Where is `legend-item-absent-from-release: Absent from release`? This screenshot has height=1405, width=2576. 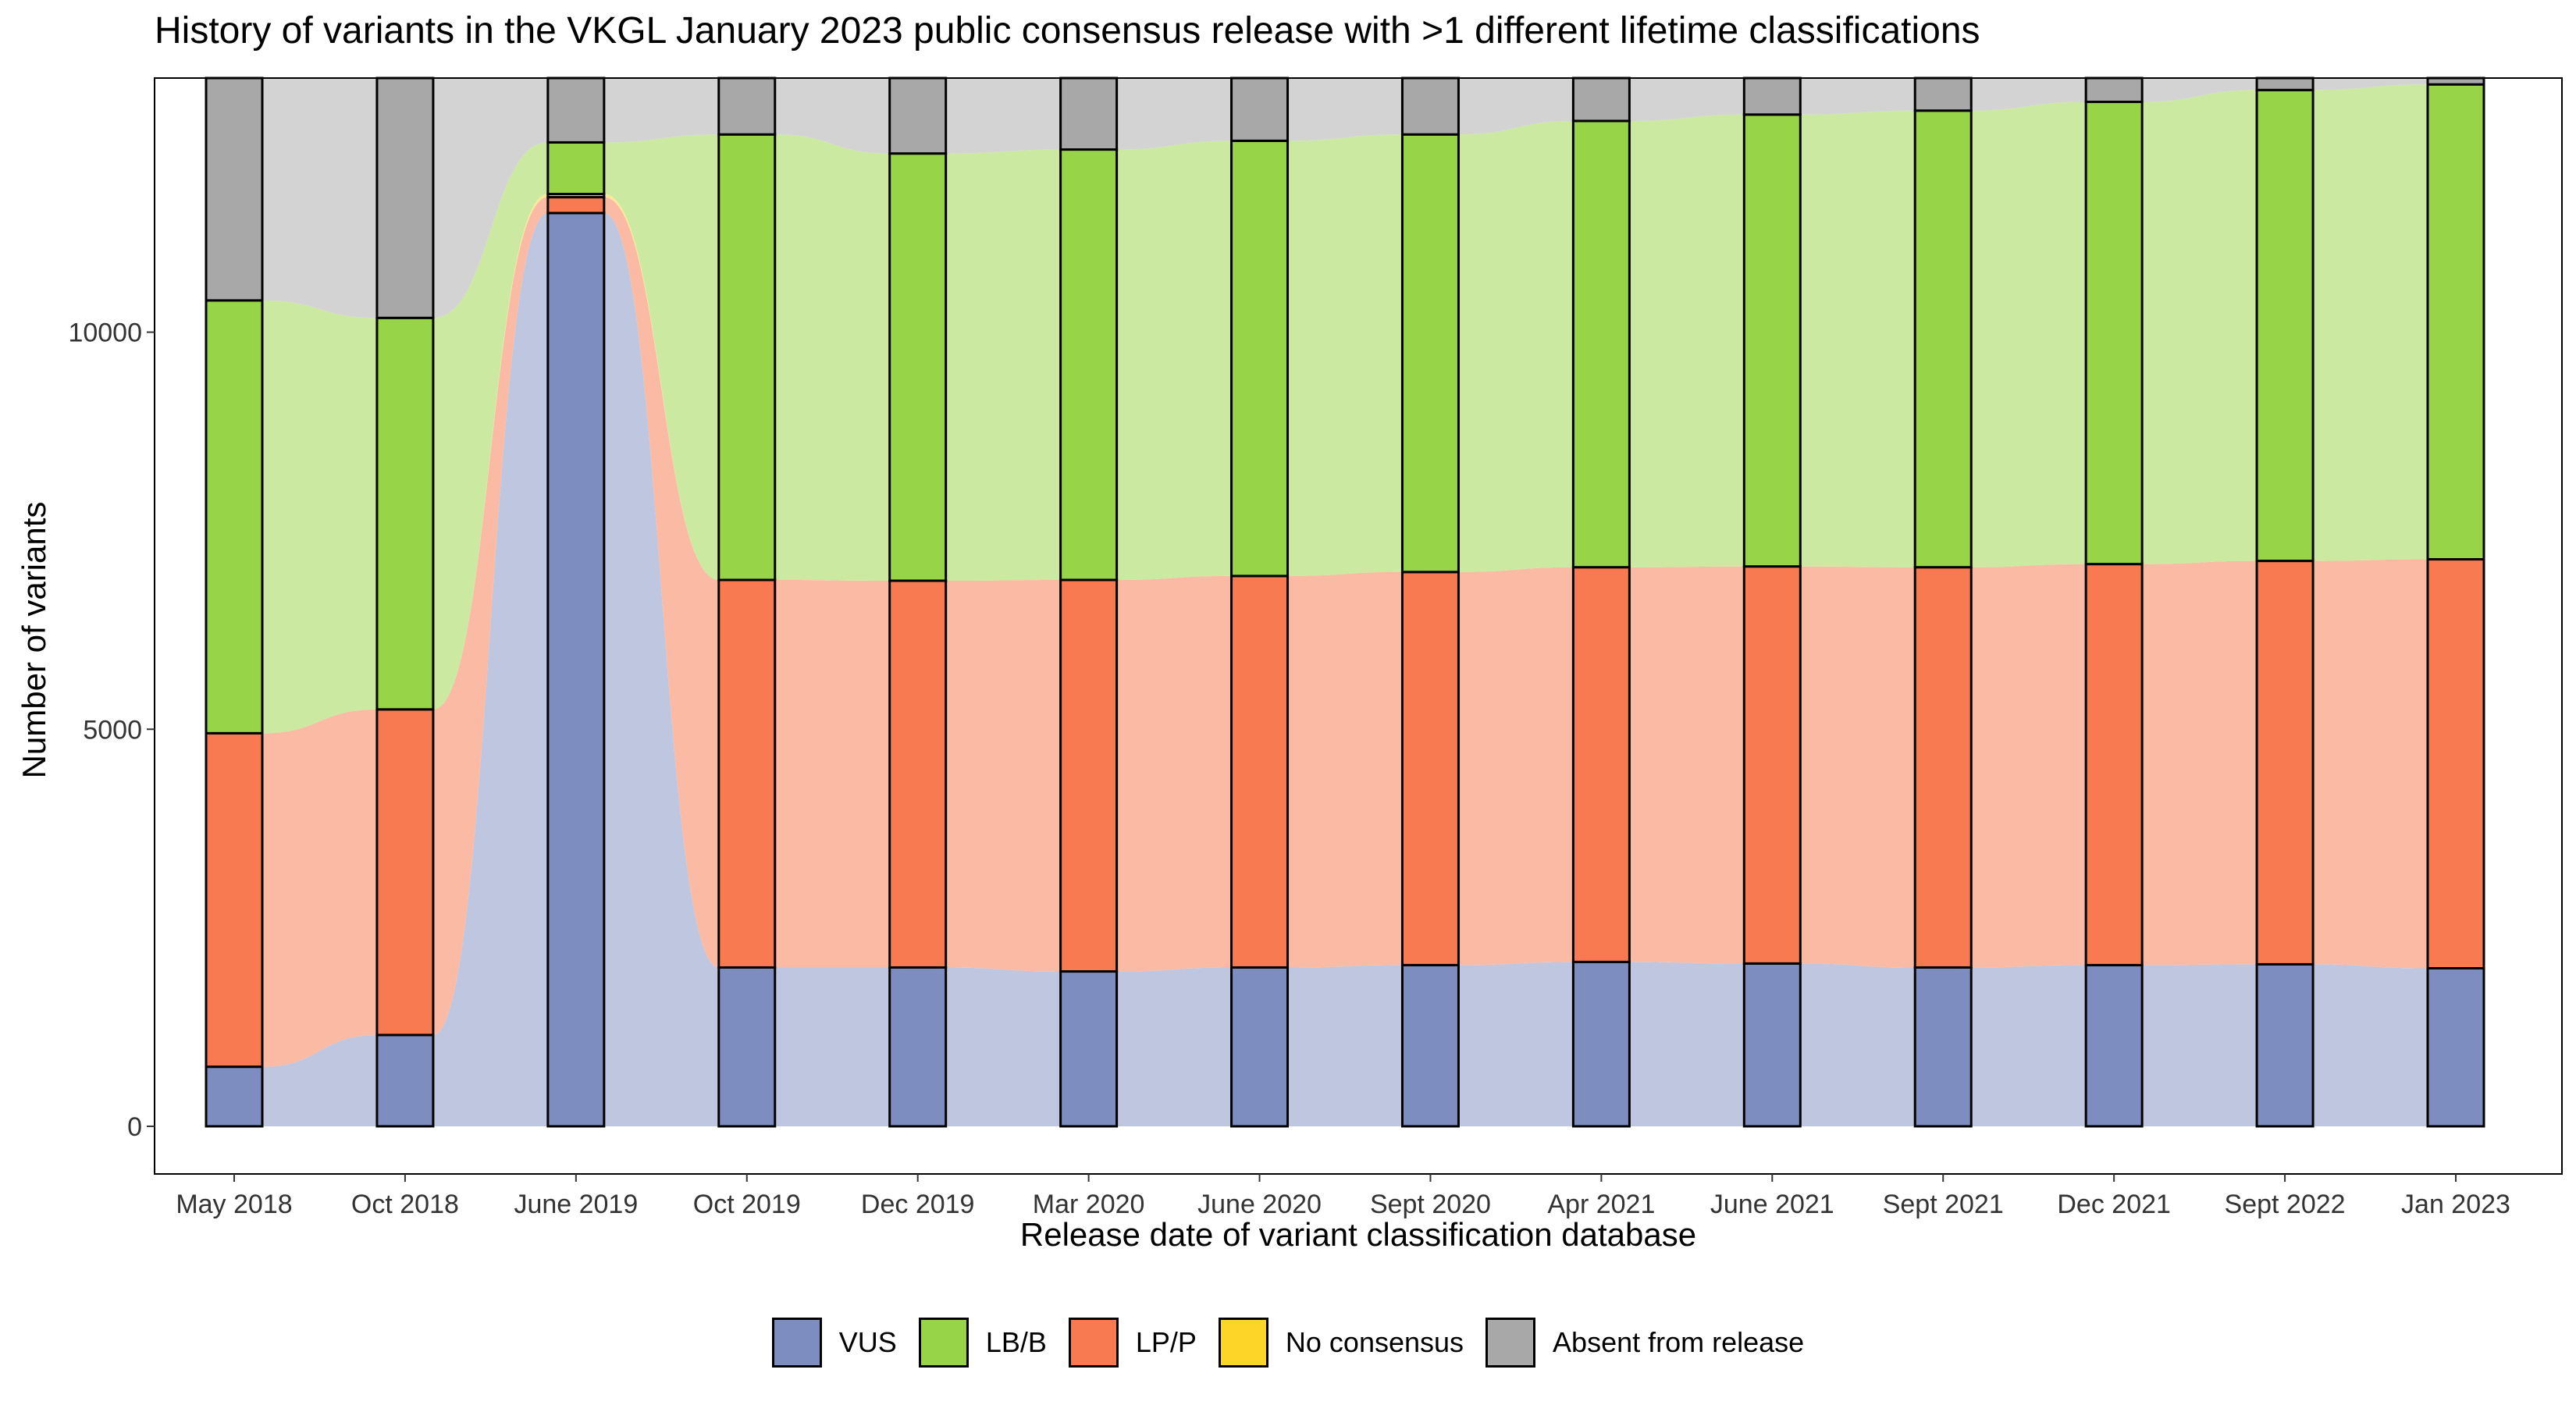 legend-item-absent-from-release: Absent from release is located at coordinates (1644, 1343).